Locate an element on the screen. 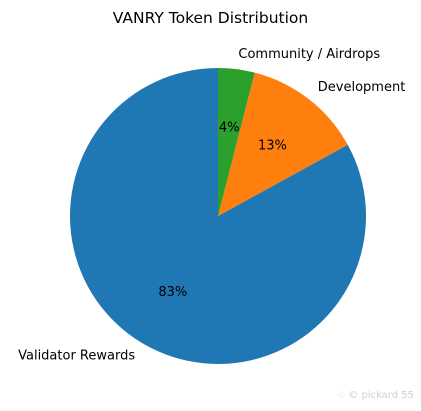 The image size is (421, 411). pct-label-validator-rewards: 83% is located at coordinates (172, 292).